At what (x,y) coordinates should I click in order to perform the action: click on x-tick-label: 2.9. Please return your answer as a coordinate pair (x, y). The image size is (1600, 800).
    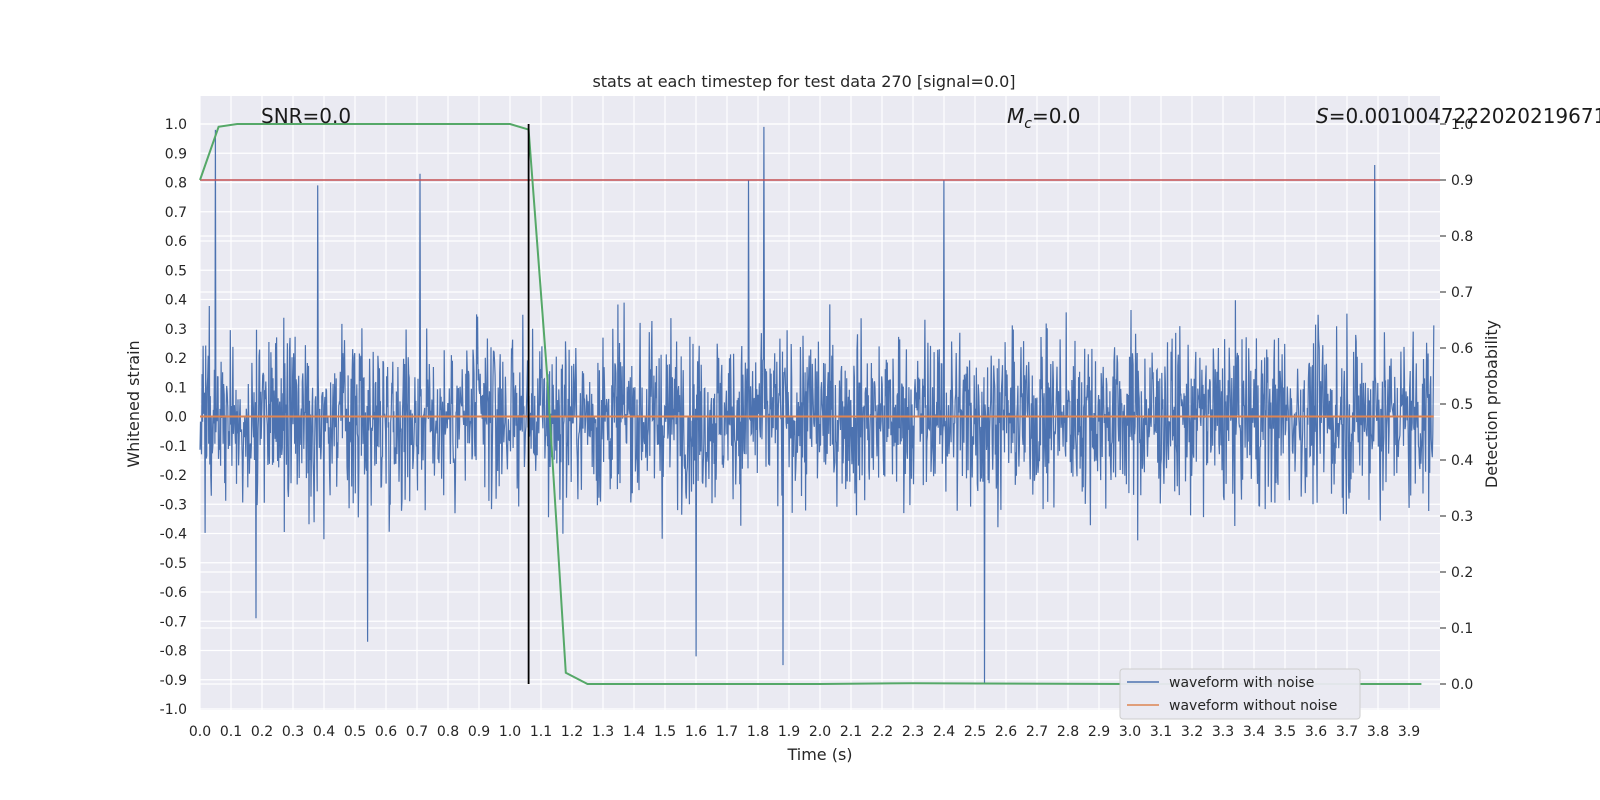
    Looking at the image, I should click on (1099, 732).